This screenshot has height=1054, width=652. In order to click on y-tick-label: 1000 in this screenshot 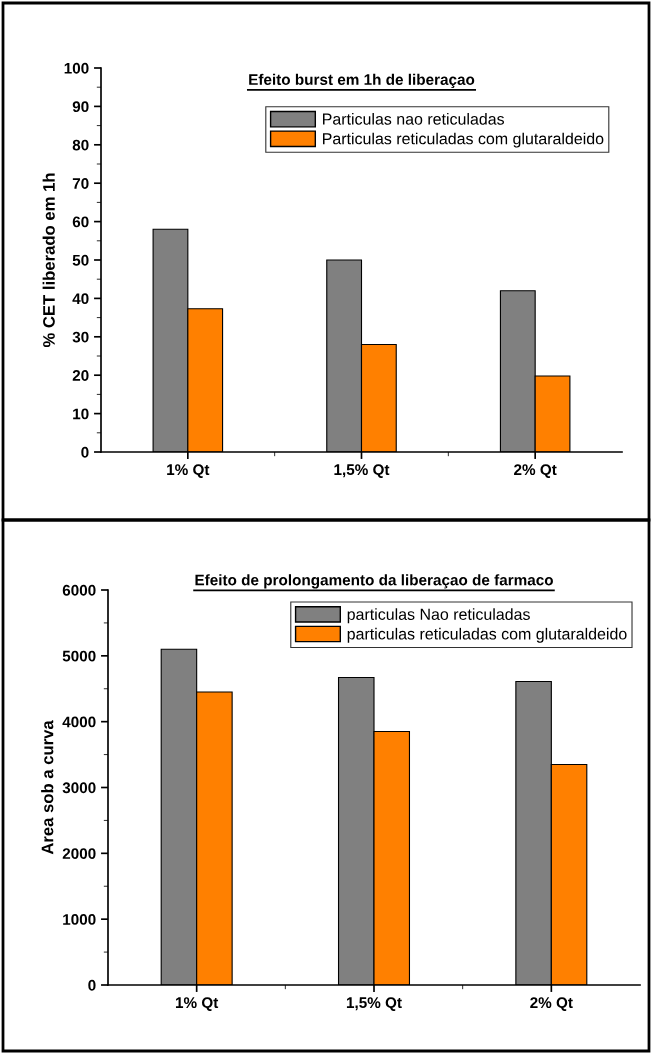, I will do `click(79, 919)`.